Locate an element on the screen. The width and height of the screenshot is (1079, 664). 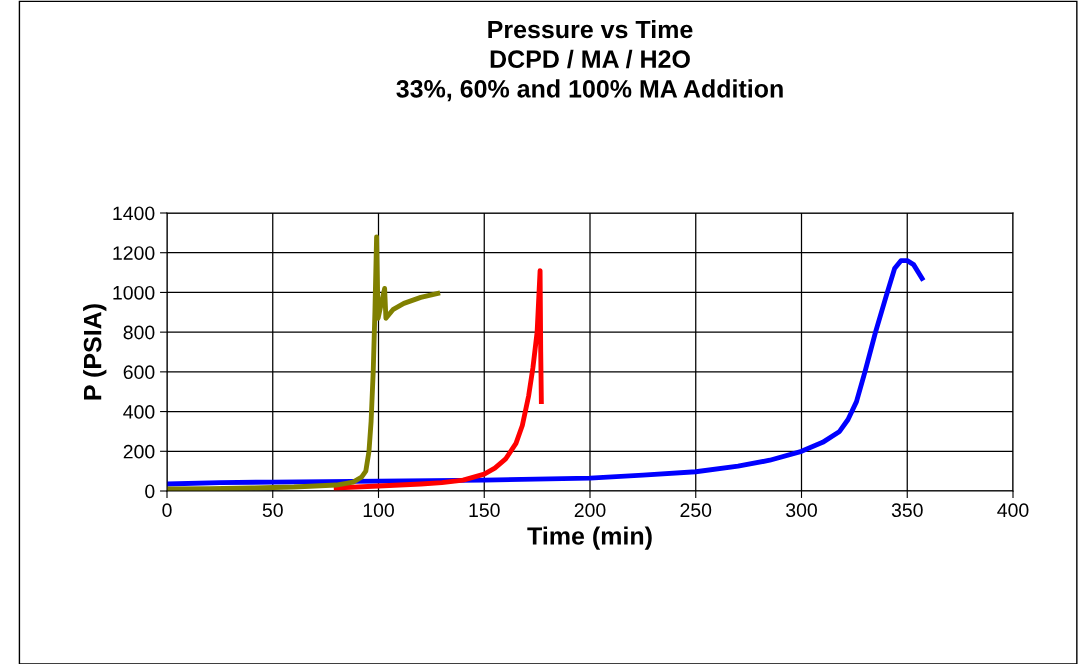
y-tick-label: 400 is located at coordinates (139, 412).